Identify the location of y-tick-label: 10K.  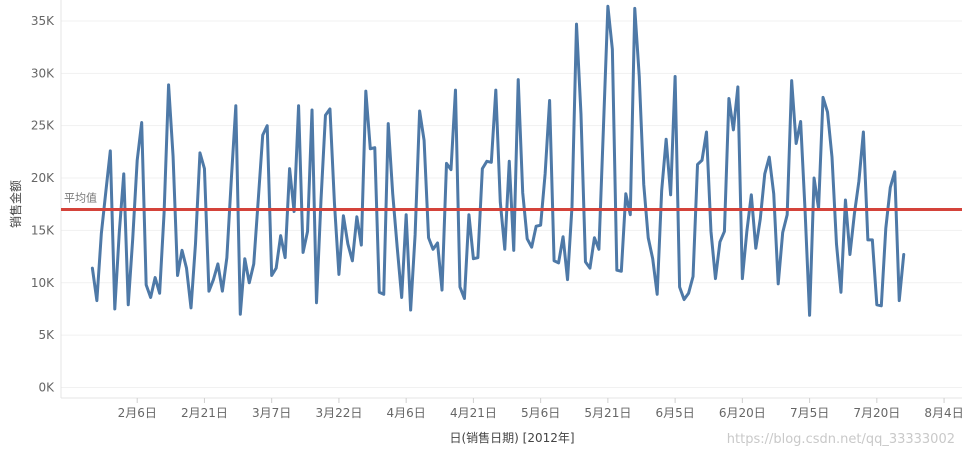
(43, 283).